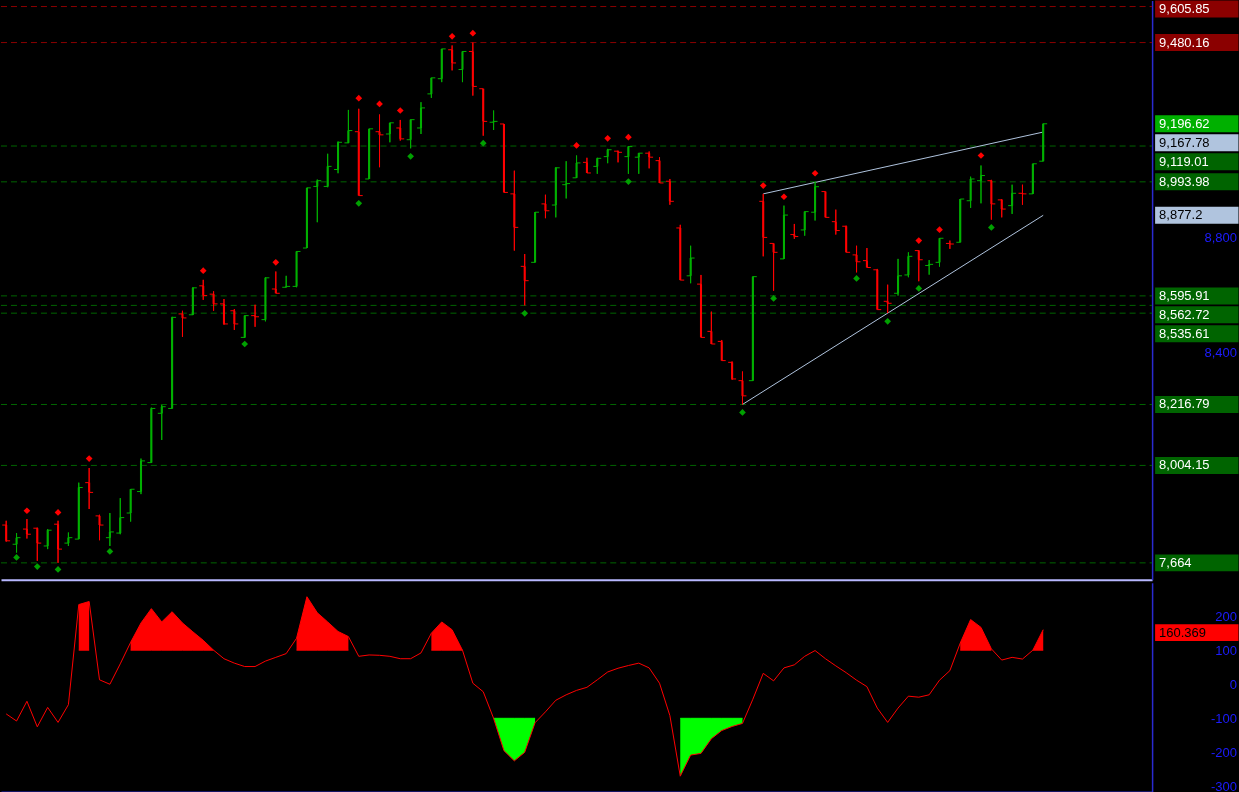  What do you see at coordinates (1181, 215) in the screenshot?
I see `text: 8,877.2` at bounding box center [1181, 215].